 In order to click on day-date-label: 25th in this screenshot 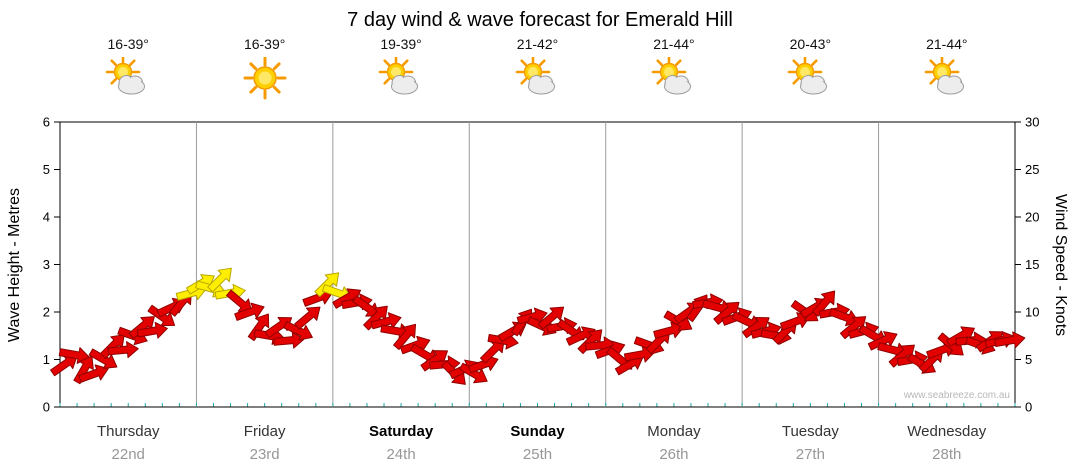, I will do `click(537, 454)`.